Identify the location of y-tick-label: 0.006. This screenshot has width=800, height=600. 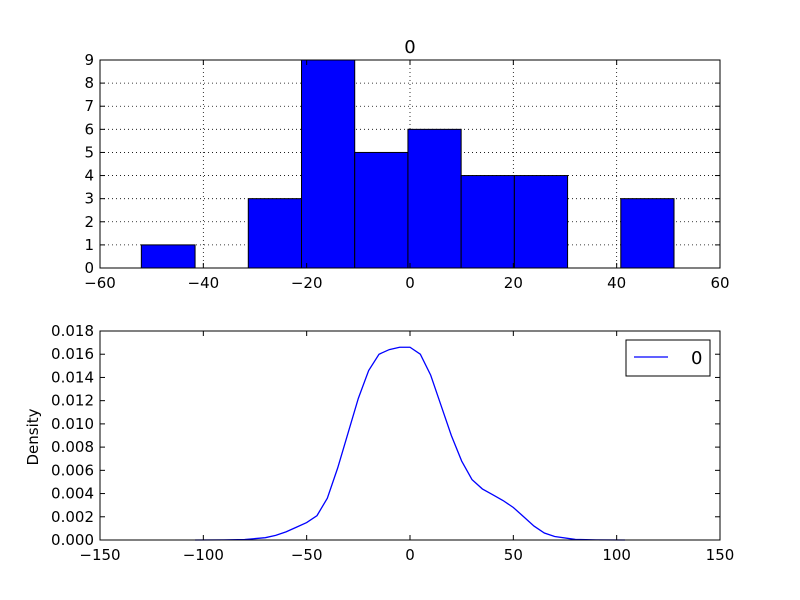
(72, 470).